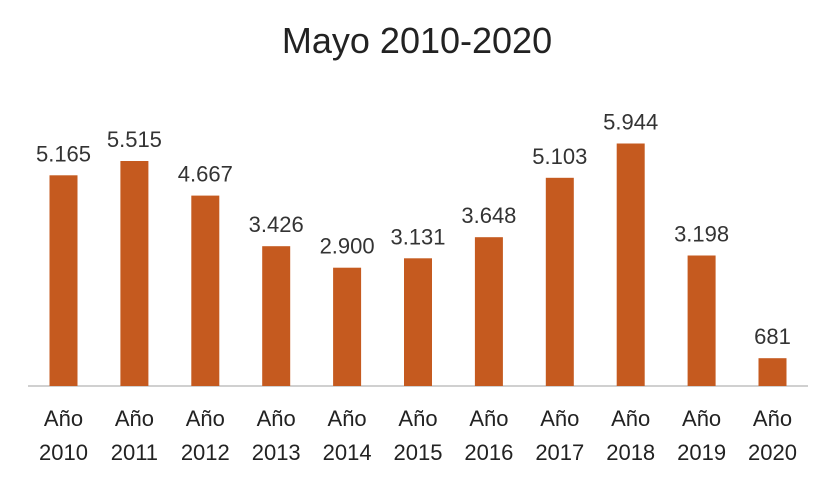  Describe the element at coordinates (772, 452) in the screenshot. I see `x-tick-label: 2020` at that location.